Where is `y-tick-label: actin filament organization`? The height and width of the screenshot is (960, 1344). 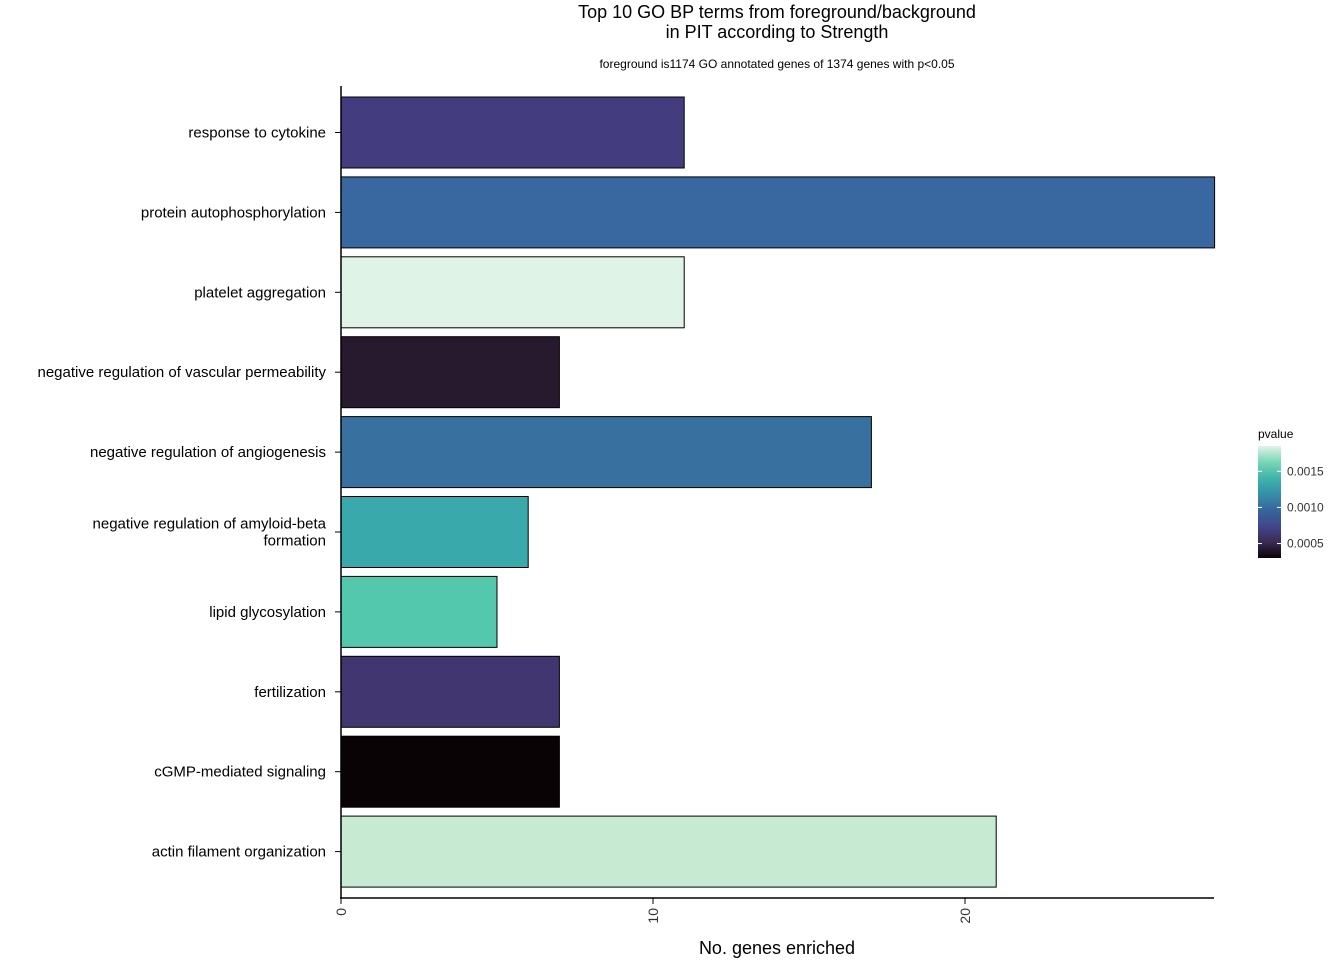
y-tick-label: actin filament organization is located at coordinates (239, 852).